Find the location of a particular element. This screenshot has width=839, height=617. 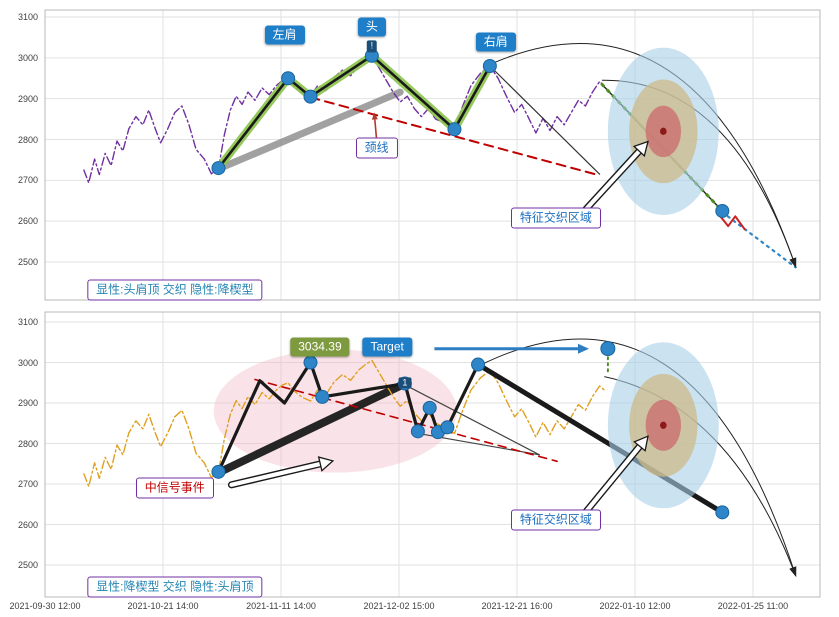

target-arrow-head is located at coordinates (583, 348).